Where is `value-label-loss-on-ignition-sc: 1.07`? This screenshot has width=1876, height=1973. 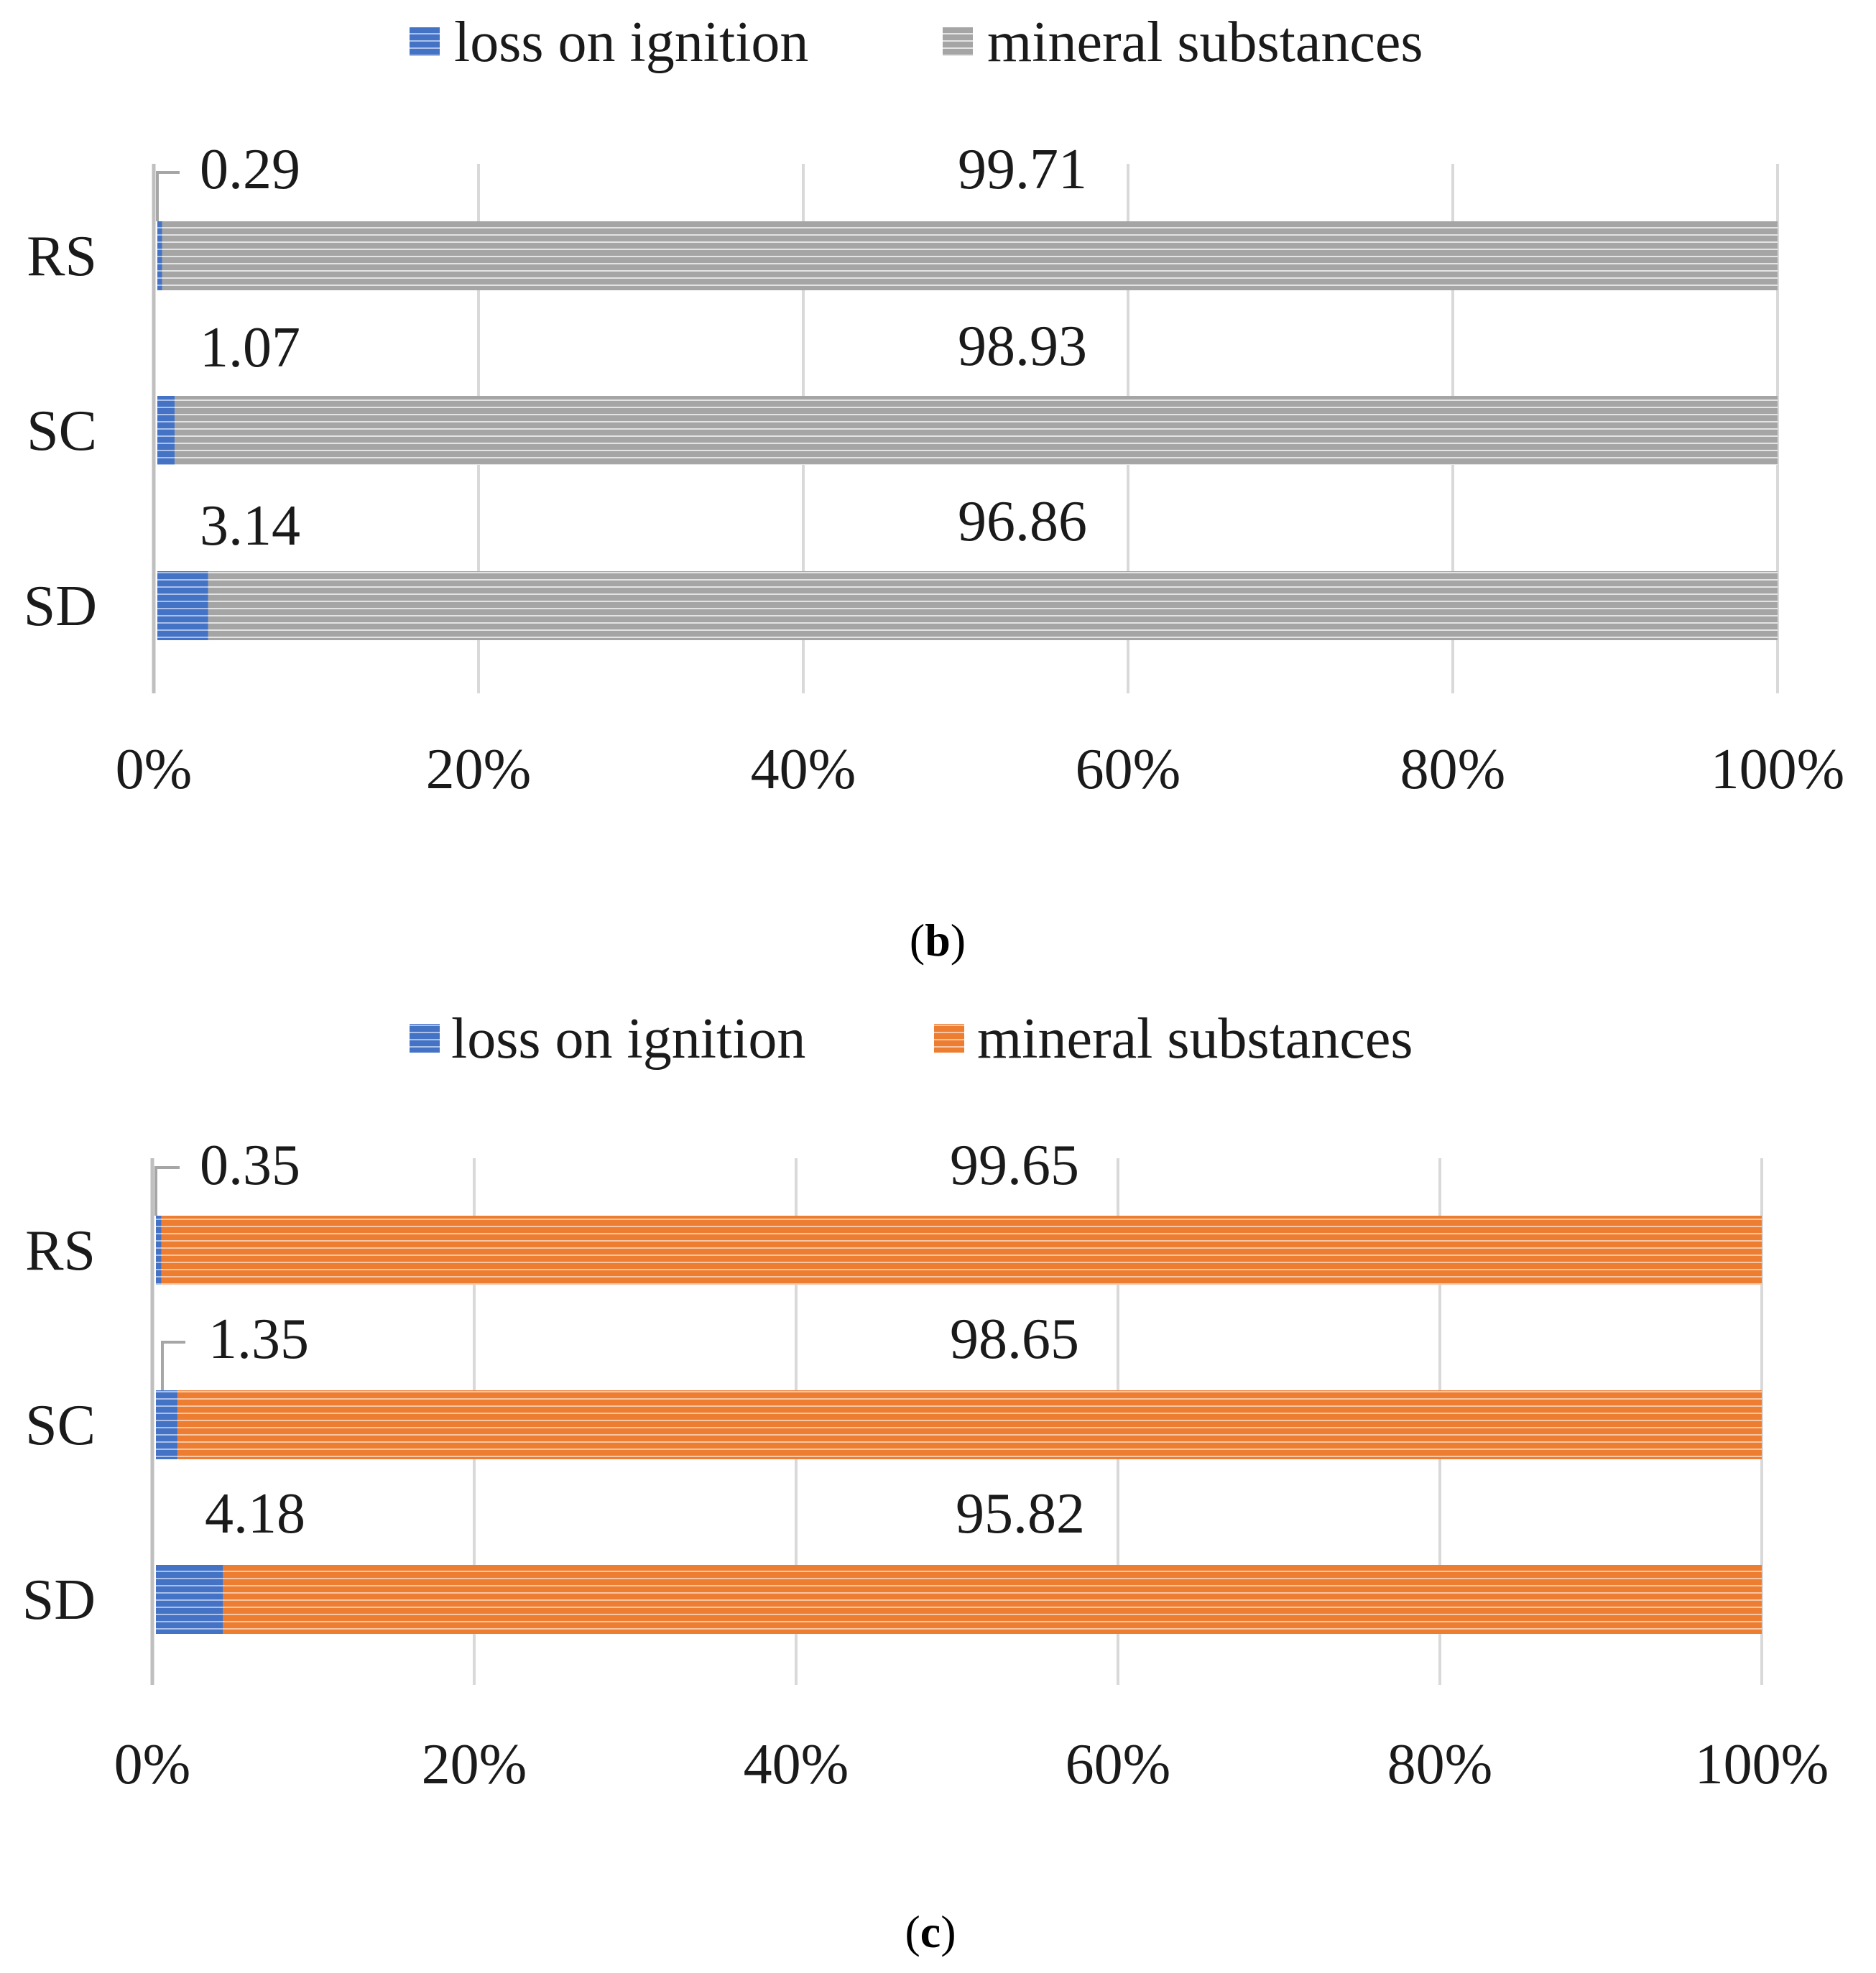
value-label-loss-on-ignition-sc: 1.07 is located at coordinates (250, 347).